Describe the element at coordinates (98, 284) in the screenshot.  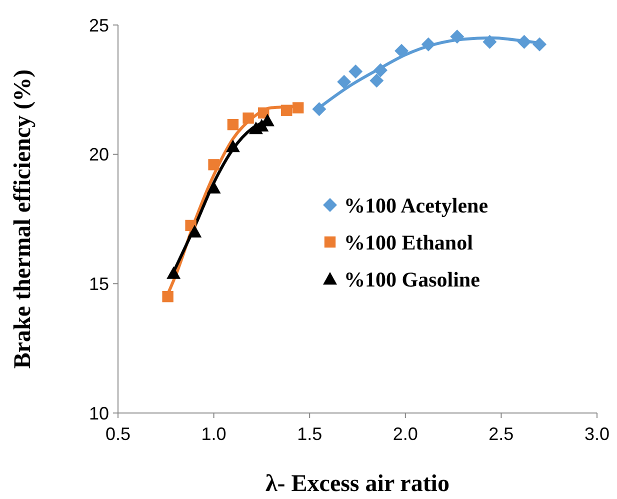
I see `y-tick-label: 15` at that location.